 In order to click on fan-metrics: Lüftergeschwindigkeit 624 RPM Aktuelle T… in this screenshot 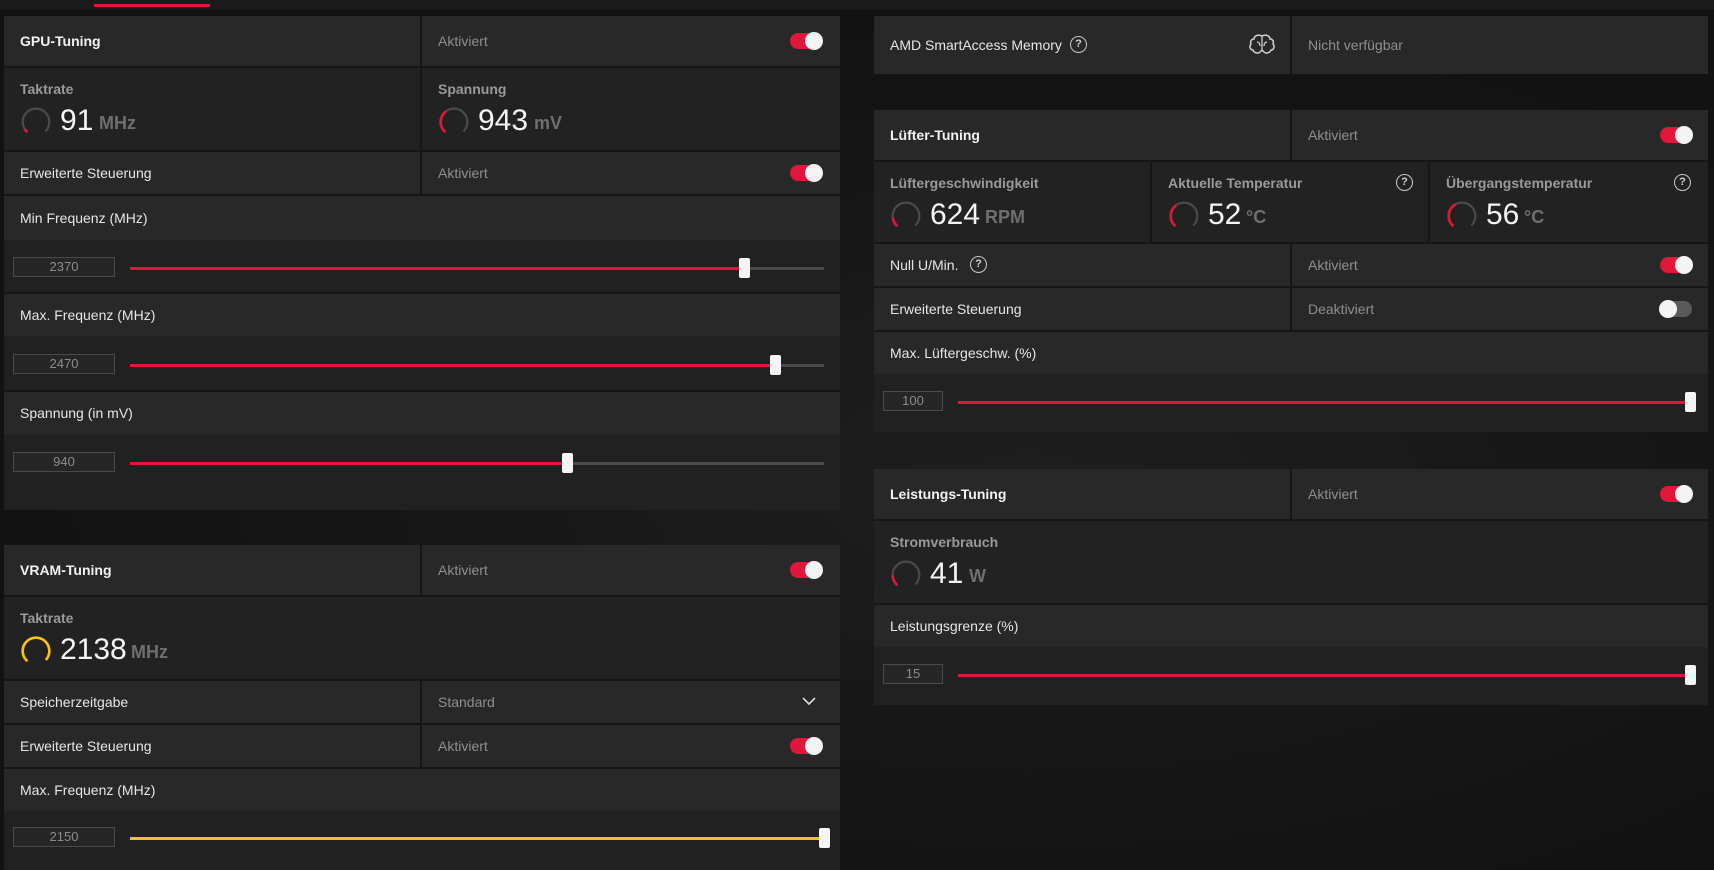, I will do `click(1291, 202)`.